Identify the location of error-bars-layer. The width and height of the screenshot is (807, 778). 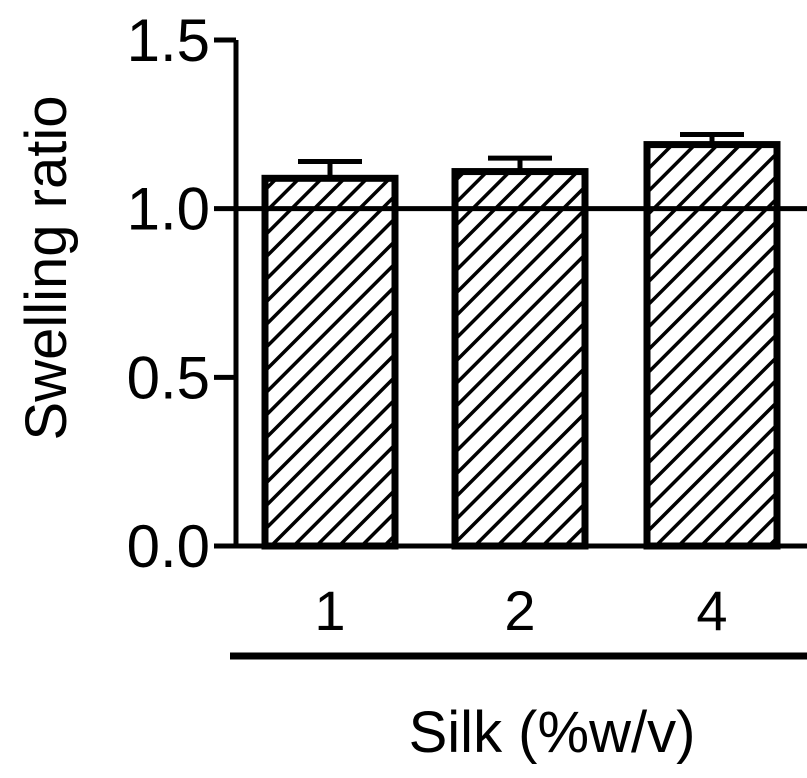
(521, 155).